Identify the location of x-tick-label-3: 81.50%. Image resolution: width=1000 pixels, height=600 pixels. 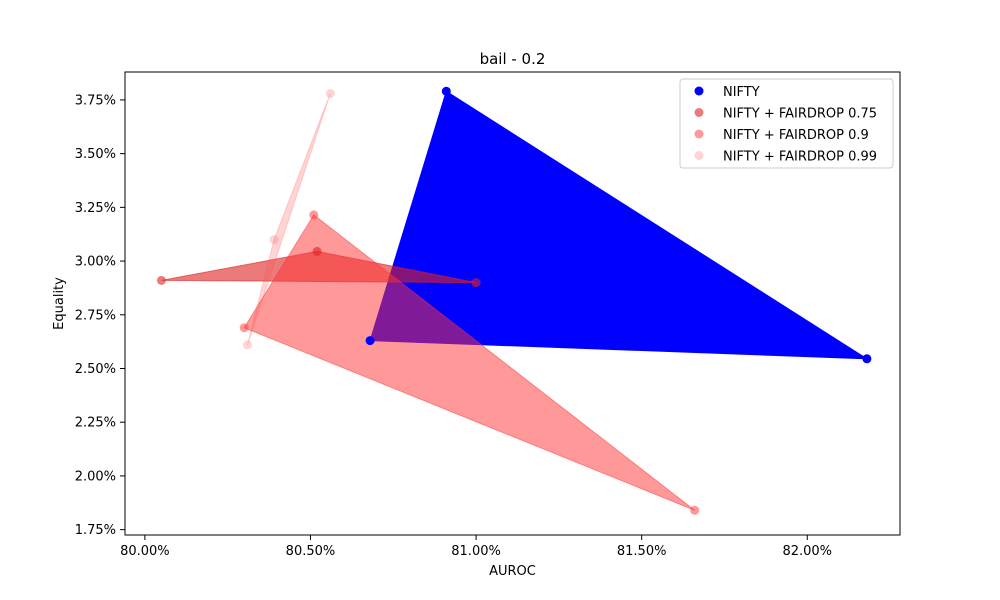
(642, 551).